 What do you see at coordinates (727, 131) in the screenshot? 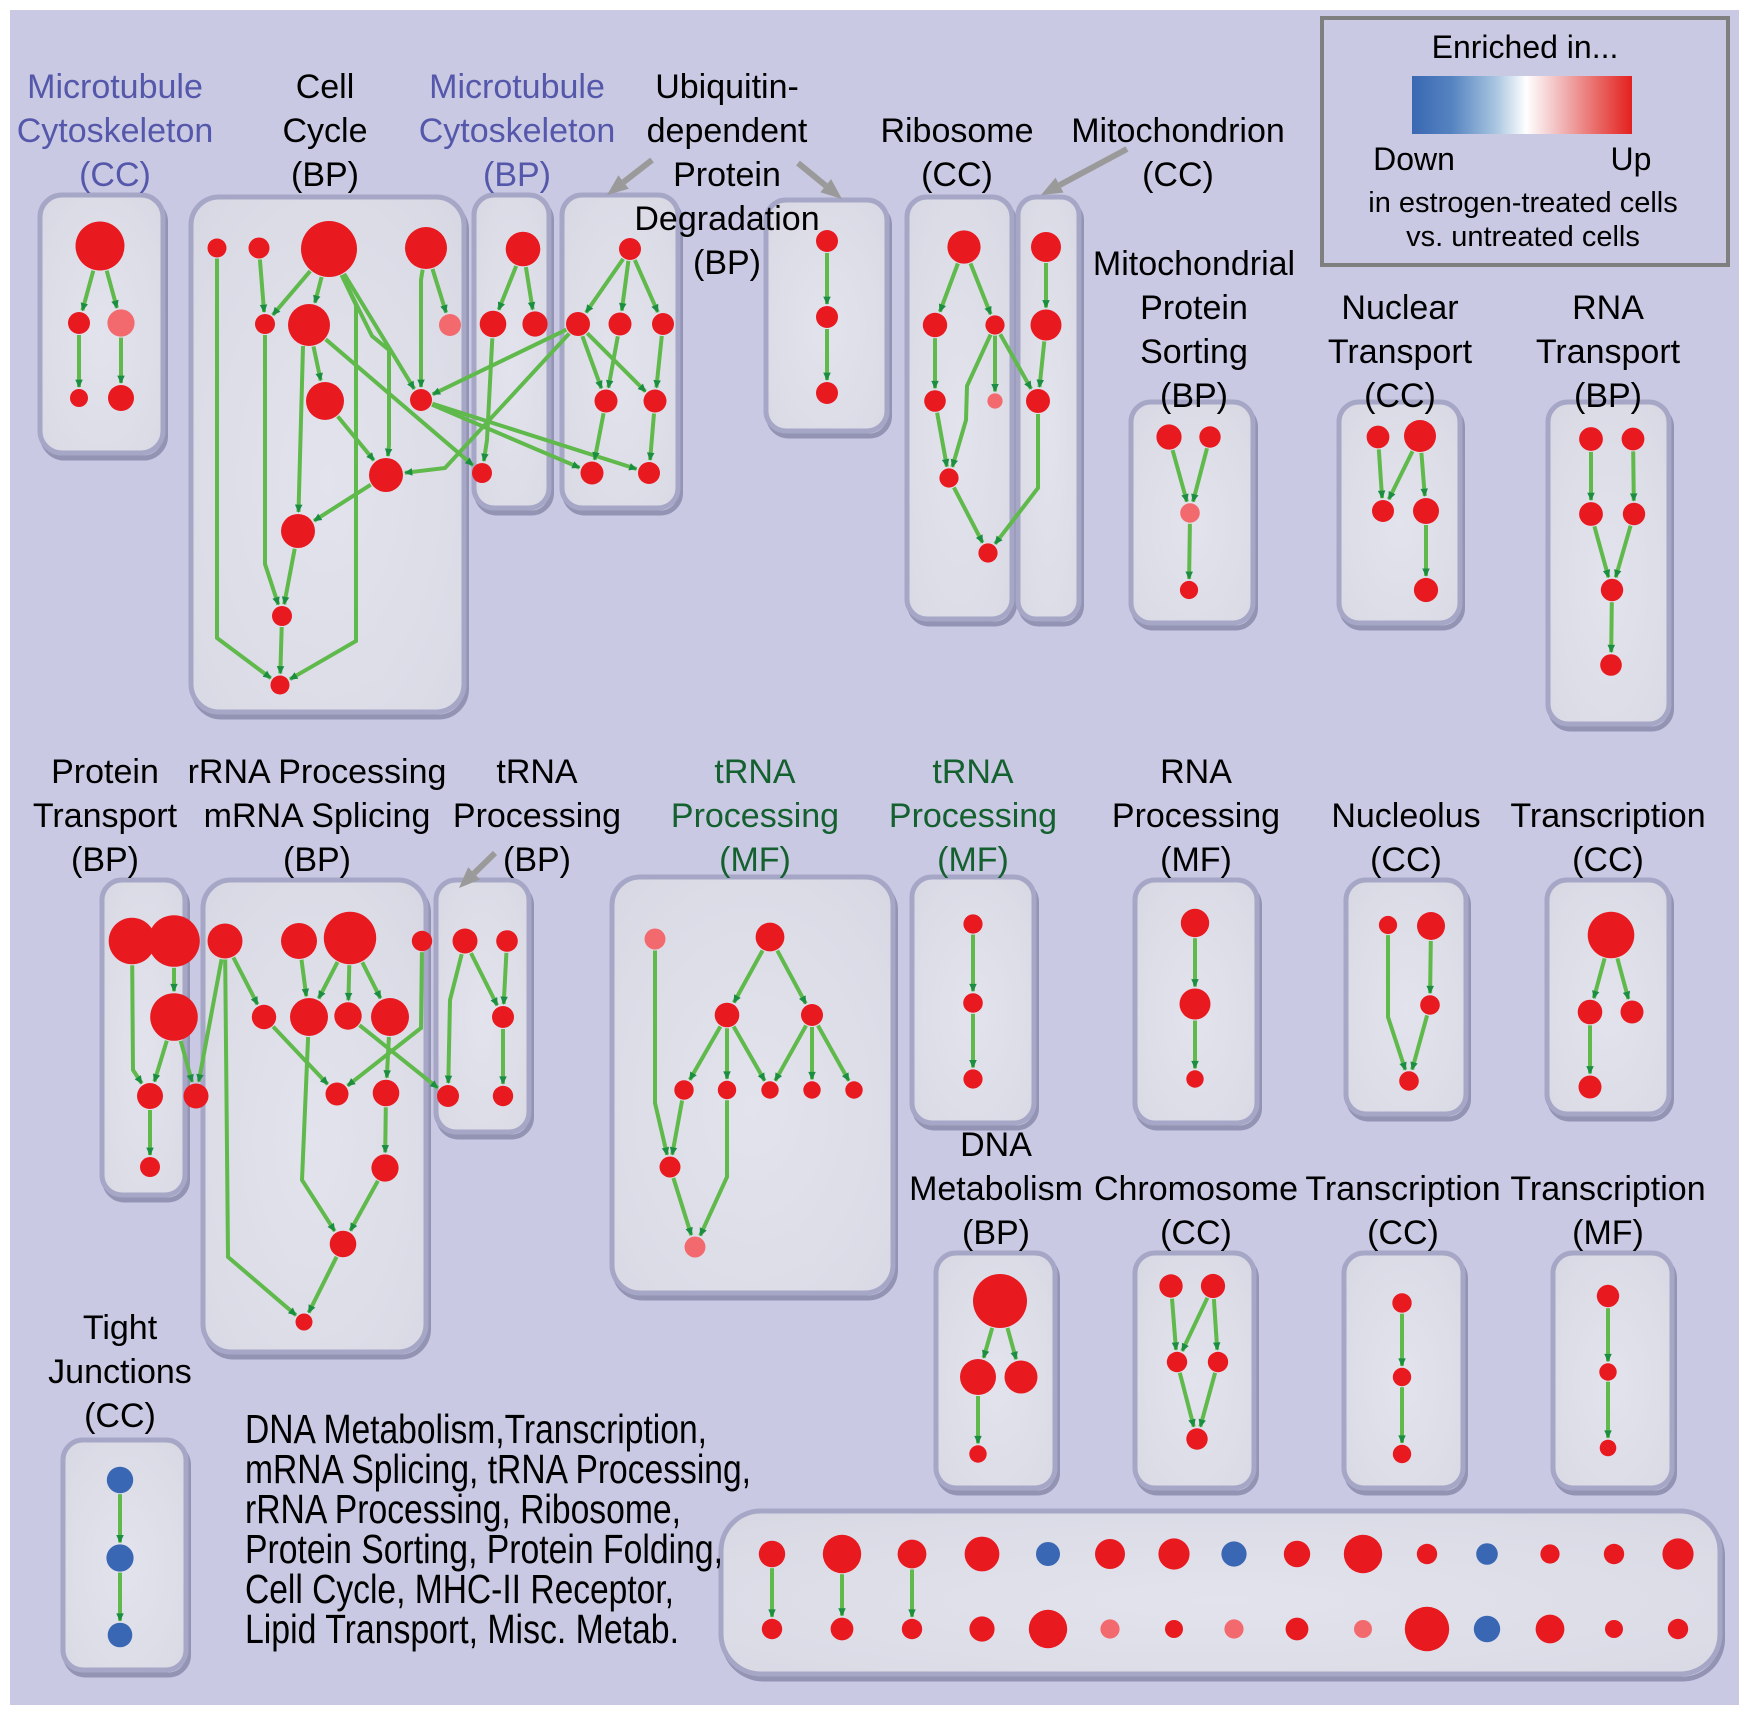
I see `svg-text: dependent` at bounding box center [727, 131].